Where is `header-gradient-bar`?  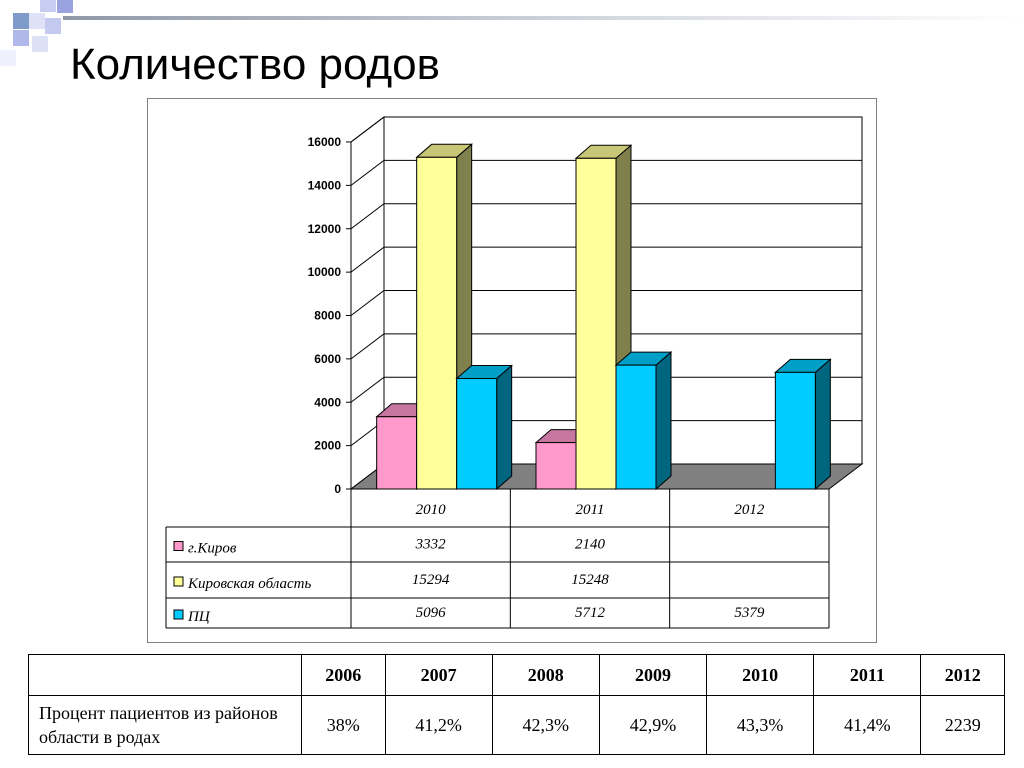 header-gradient-bar is located at coordinates (543, 18).